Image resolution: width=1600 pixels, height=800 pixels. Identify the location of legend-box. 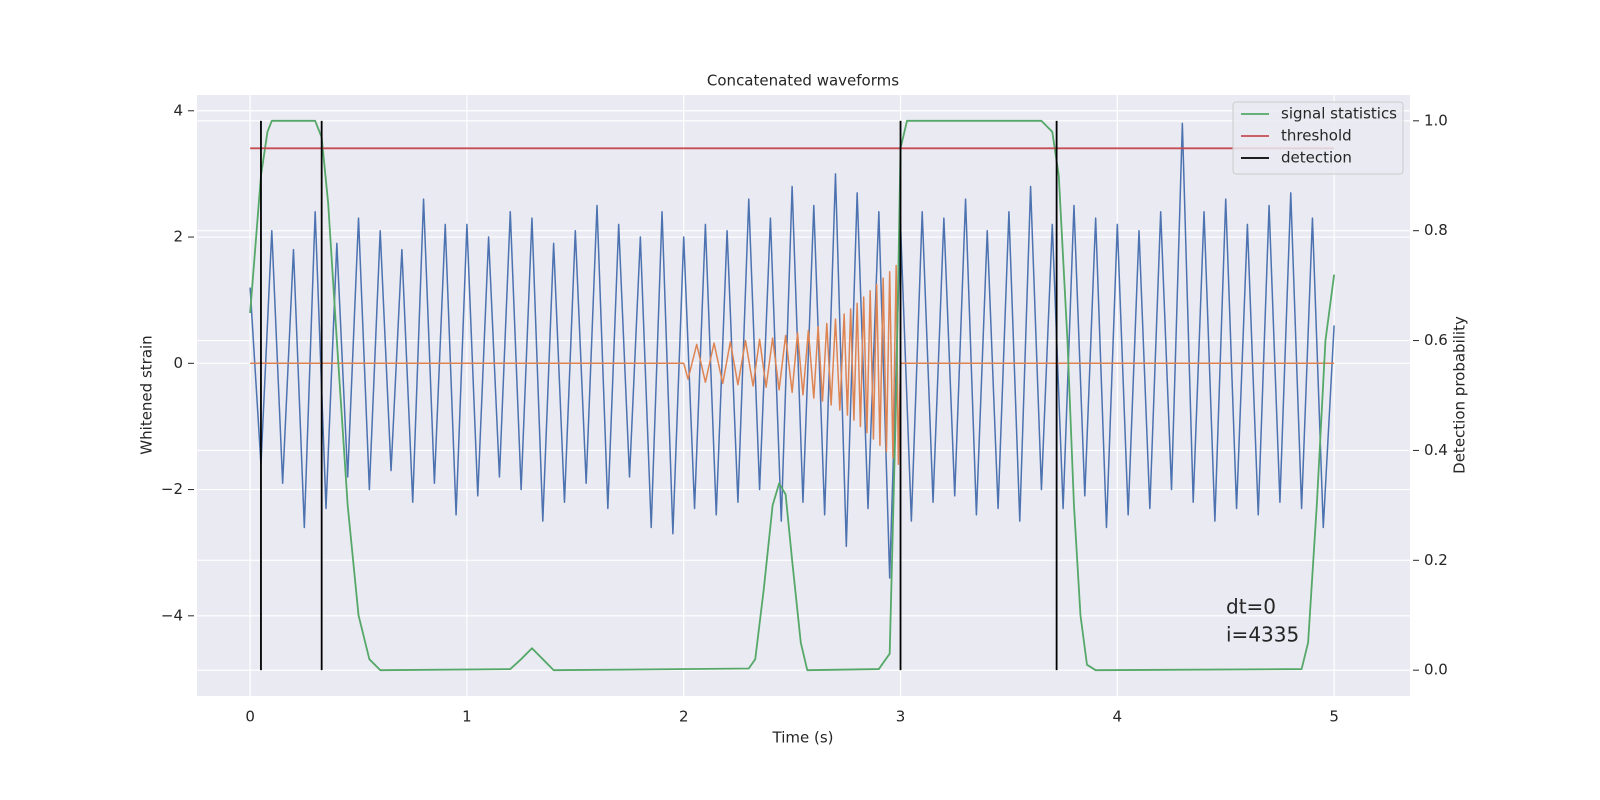
(1318, 138).